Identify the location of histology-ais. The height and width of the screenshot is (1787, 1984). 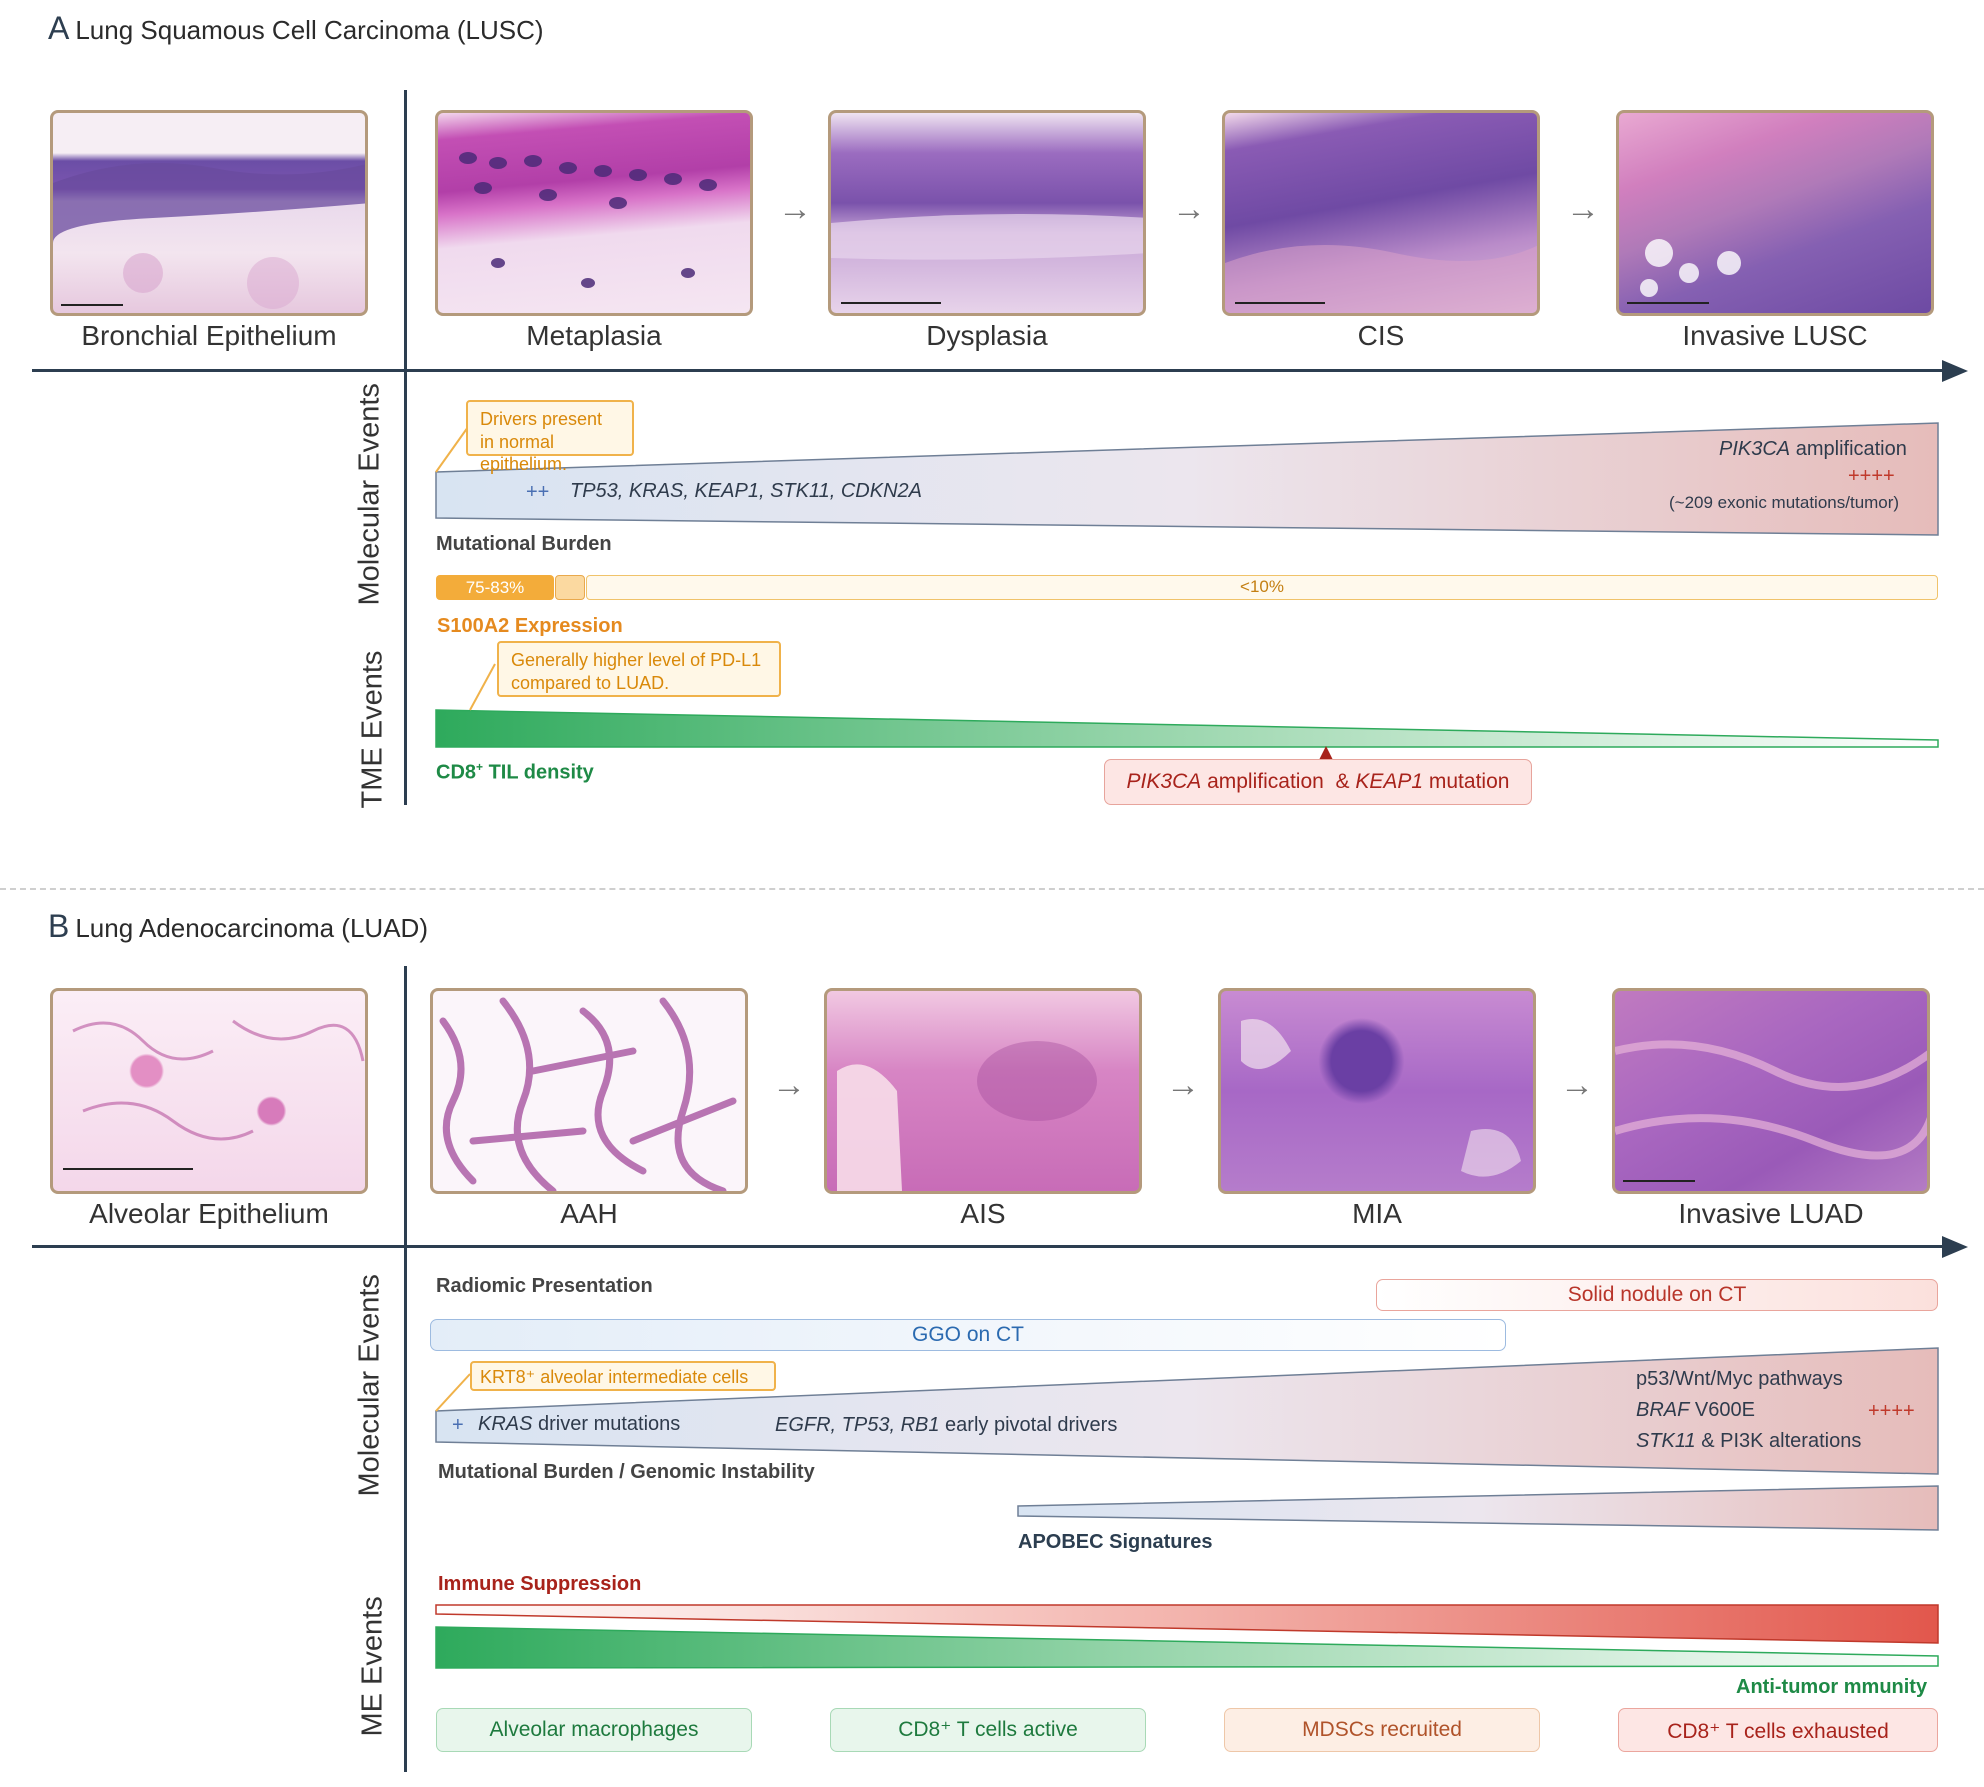
(983, 1091).